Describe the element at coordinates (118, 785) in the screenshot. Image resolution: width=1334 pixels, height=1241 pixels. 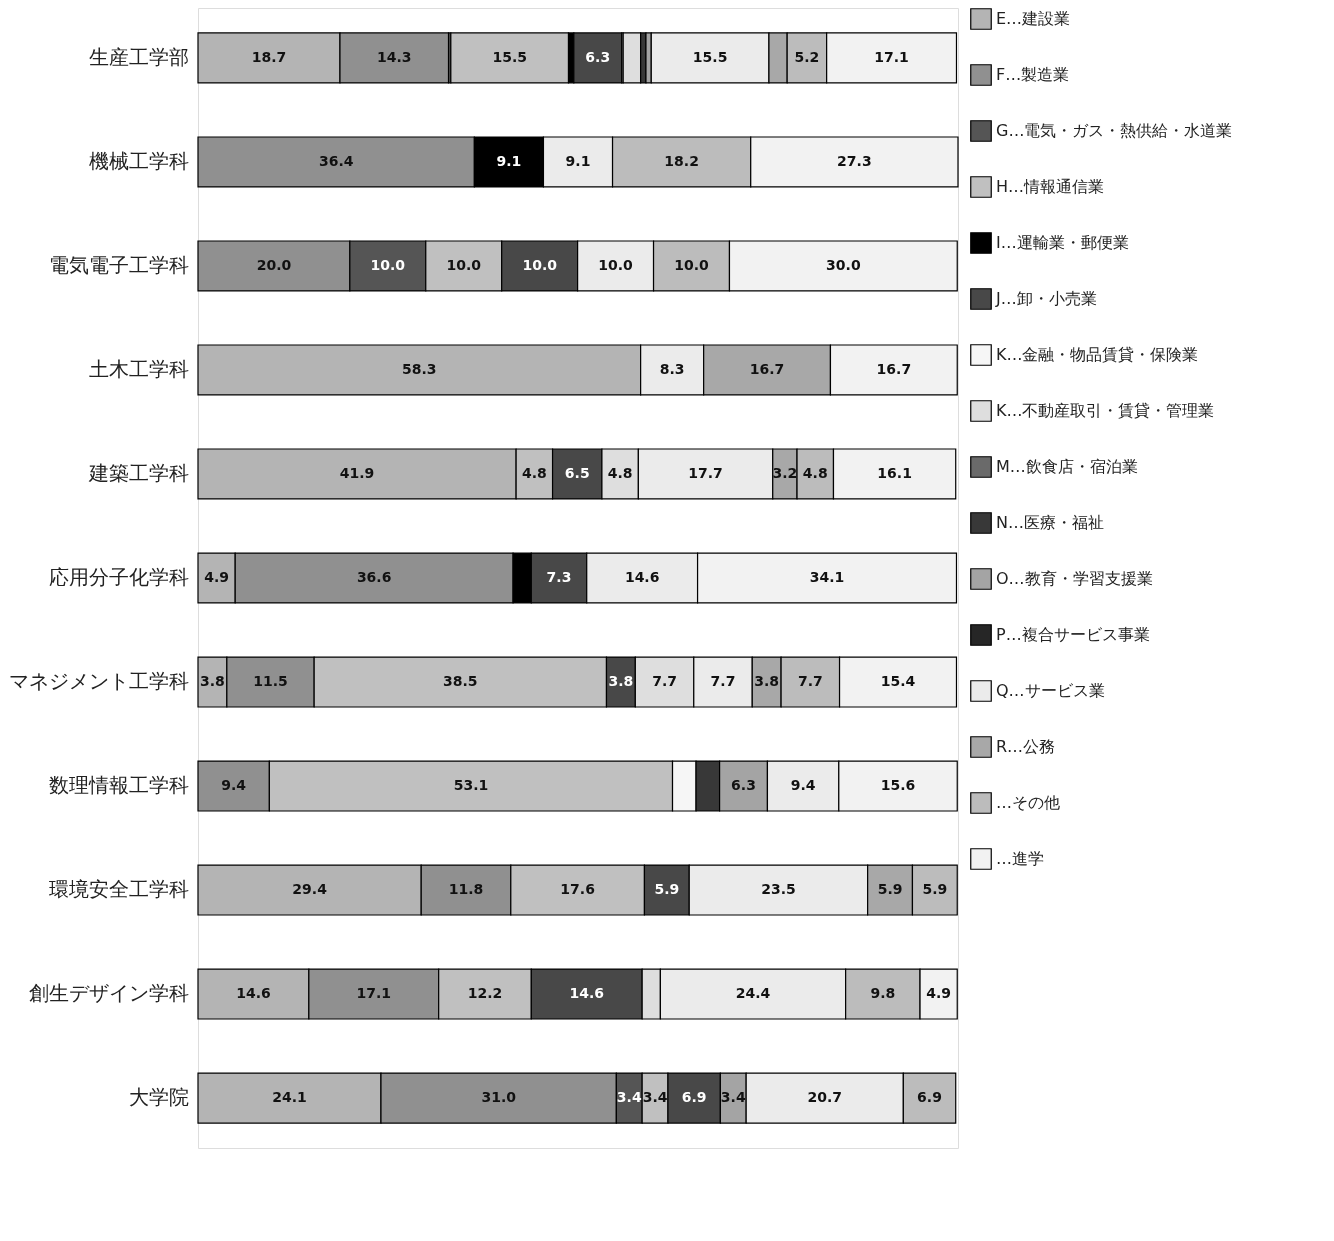
I see `y-tick-label: 数理情報工学科` at that location.